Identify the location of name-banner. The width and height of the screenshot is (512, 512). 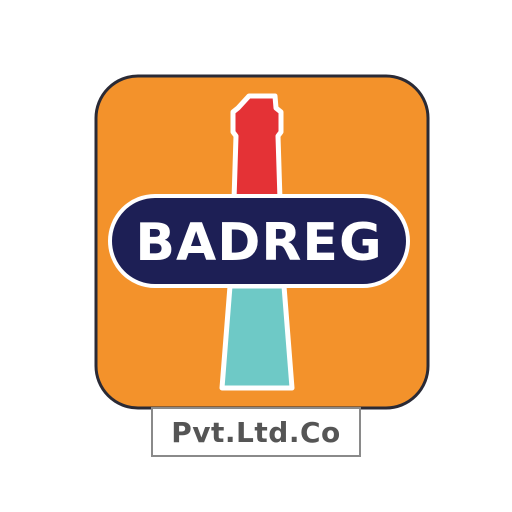
(259, 241).